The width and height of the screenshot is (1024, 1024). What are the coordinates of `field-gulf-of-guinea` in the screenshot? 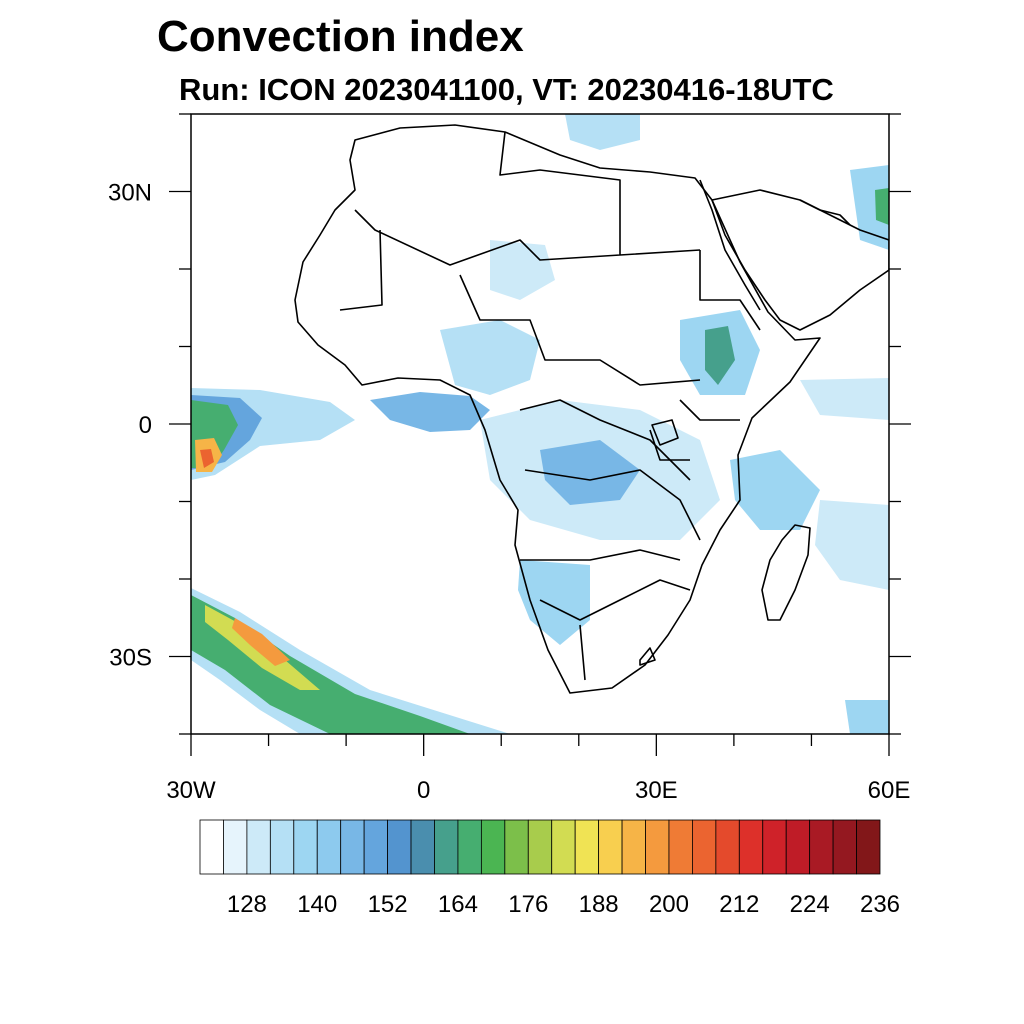 It's located at (430, 412).